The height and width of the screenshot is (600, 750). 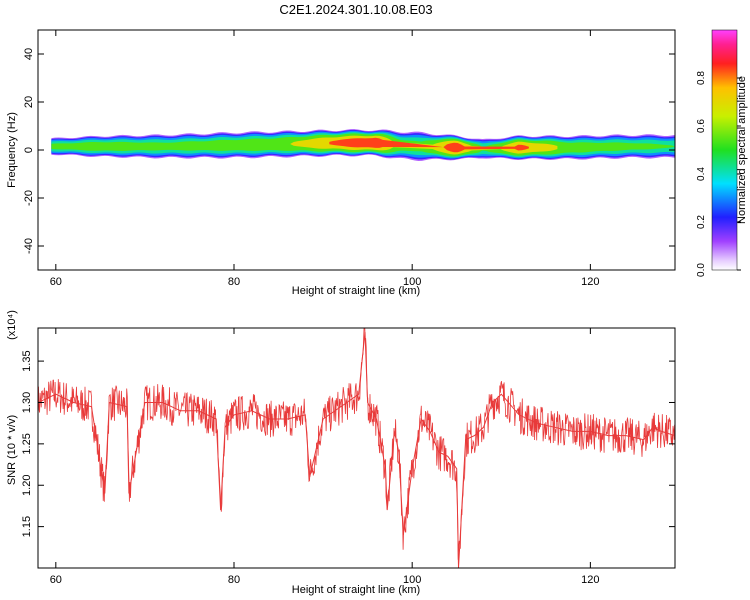 What do you see at coordinates (27, 526) in the screenshot?
I see `snr-y-tick-label: 1.15` at bounding box center [27, 526].